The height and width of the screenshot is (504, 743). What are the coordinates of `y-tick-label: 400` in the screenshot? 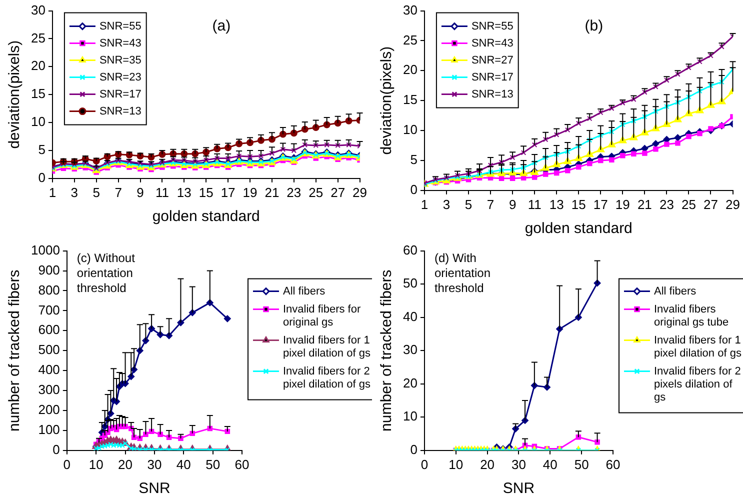 It's located at (49, 370).